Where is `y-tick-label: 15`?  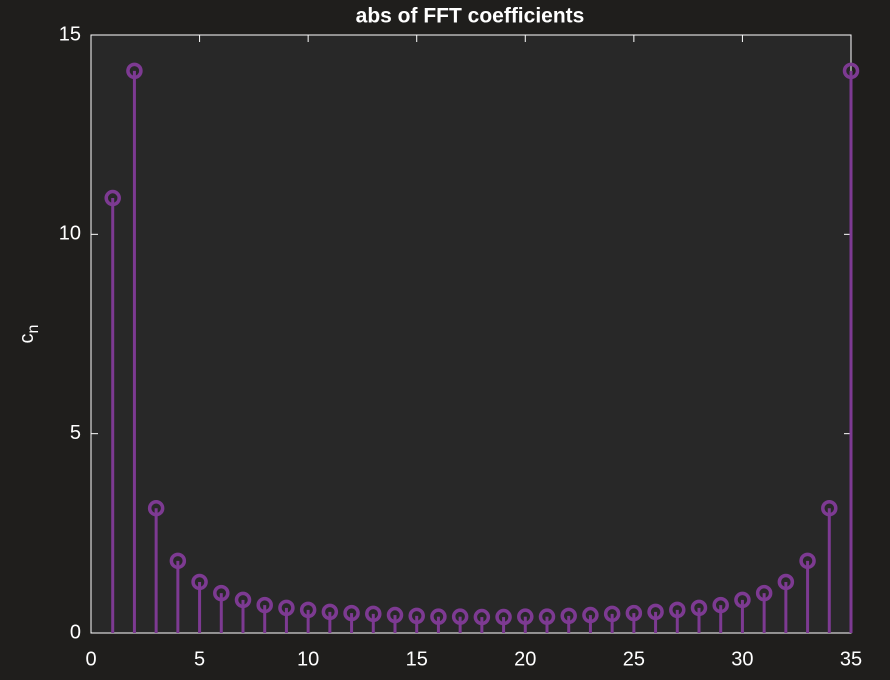
y-tick-label: 15 is located at coordinates (70, 34).